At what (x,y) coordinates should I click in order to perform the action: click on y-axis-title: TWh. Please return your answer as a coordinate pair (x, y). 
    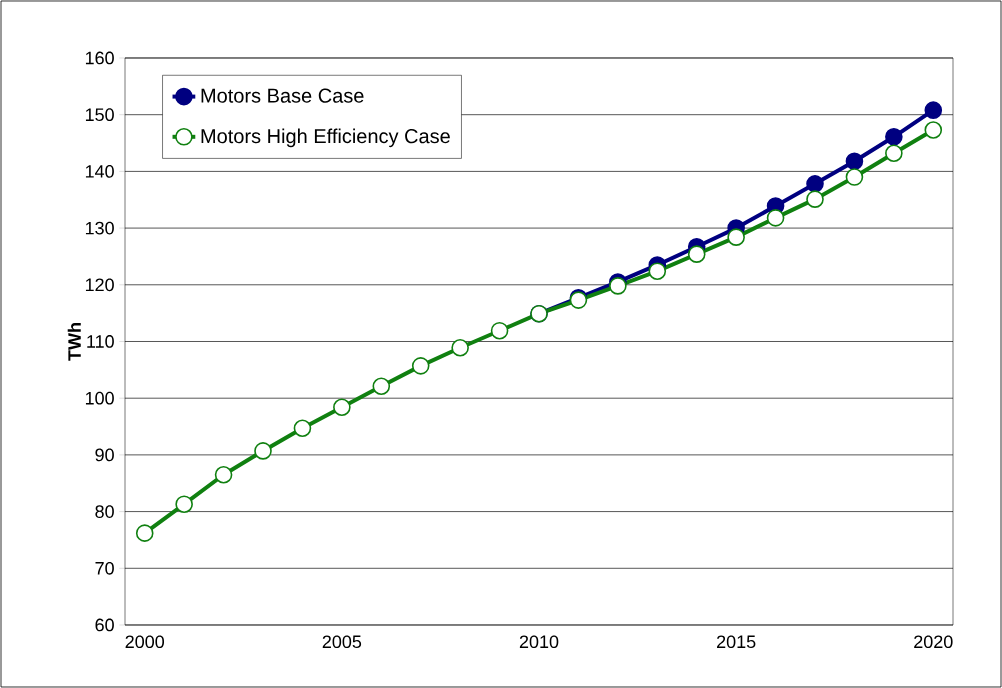
    Looking at the image, I should click on (74, 342).